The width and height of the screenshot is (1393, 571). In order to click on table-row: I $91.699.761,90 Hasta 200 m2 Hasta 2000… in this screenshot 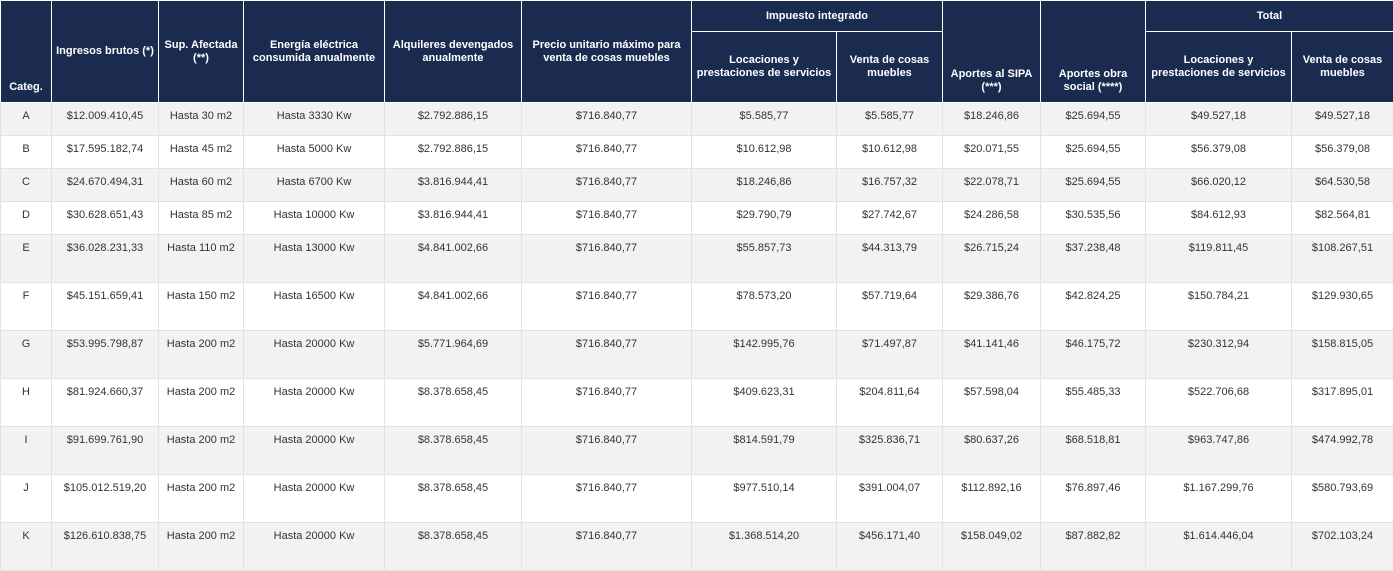, I will do `click(697, 451)`.